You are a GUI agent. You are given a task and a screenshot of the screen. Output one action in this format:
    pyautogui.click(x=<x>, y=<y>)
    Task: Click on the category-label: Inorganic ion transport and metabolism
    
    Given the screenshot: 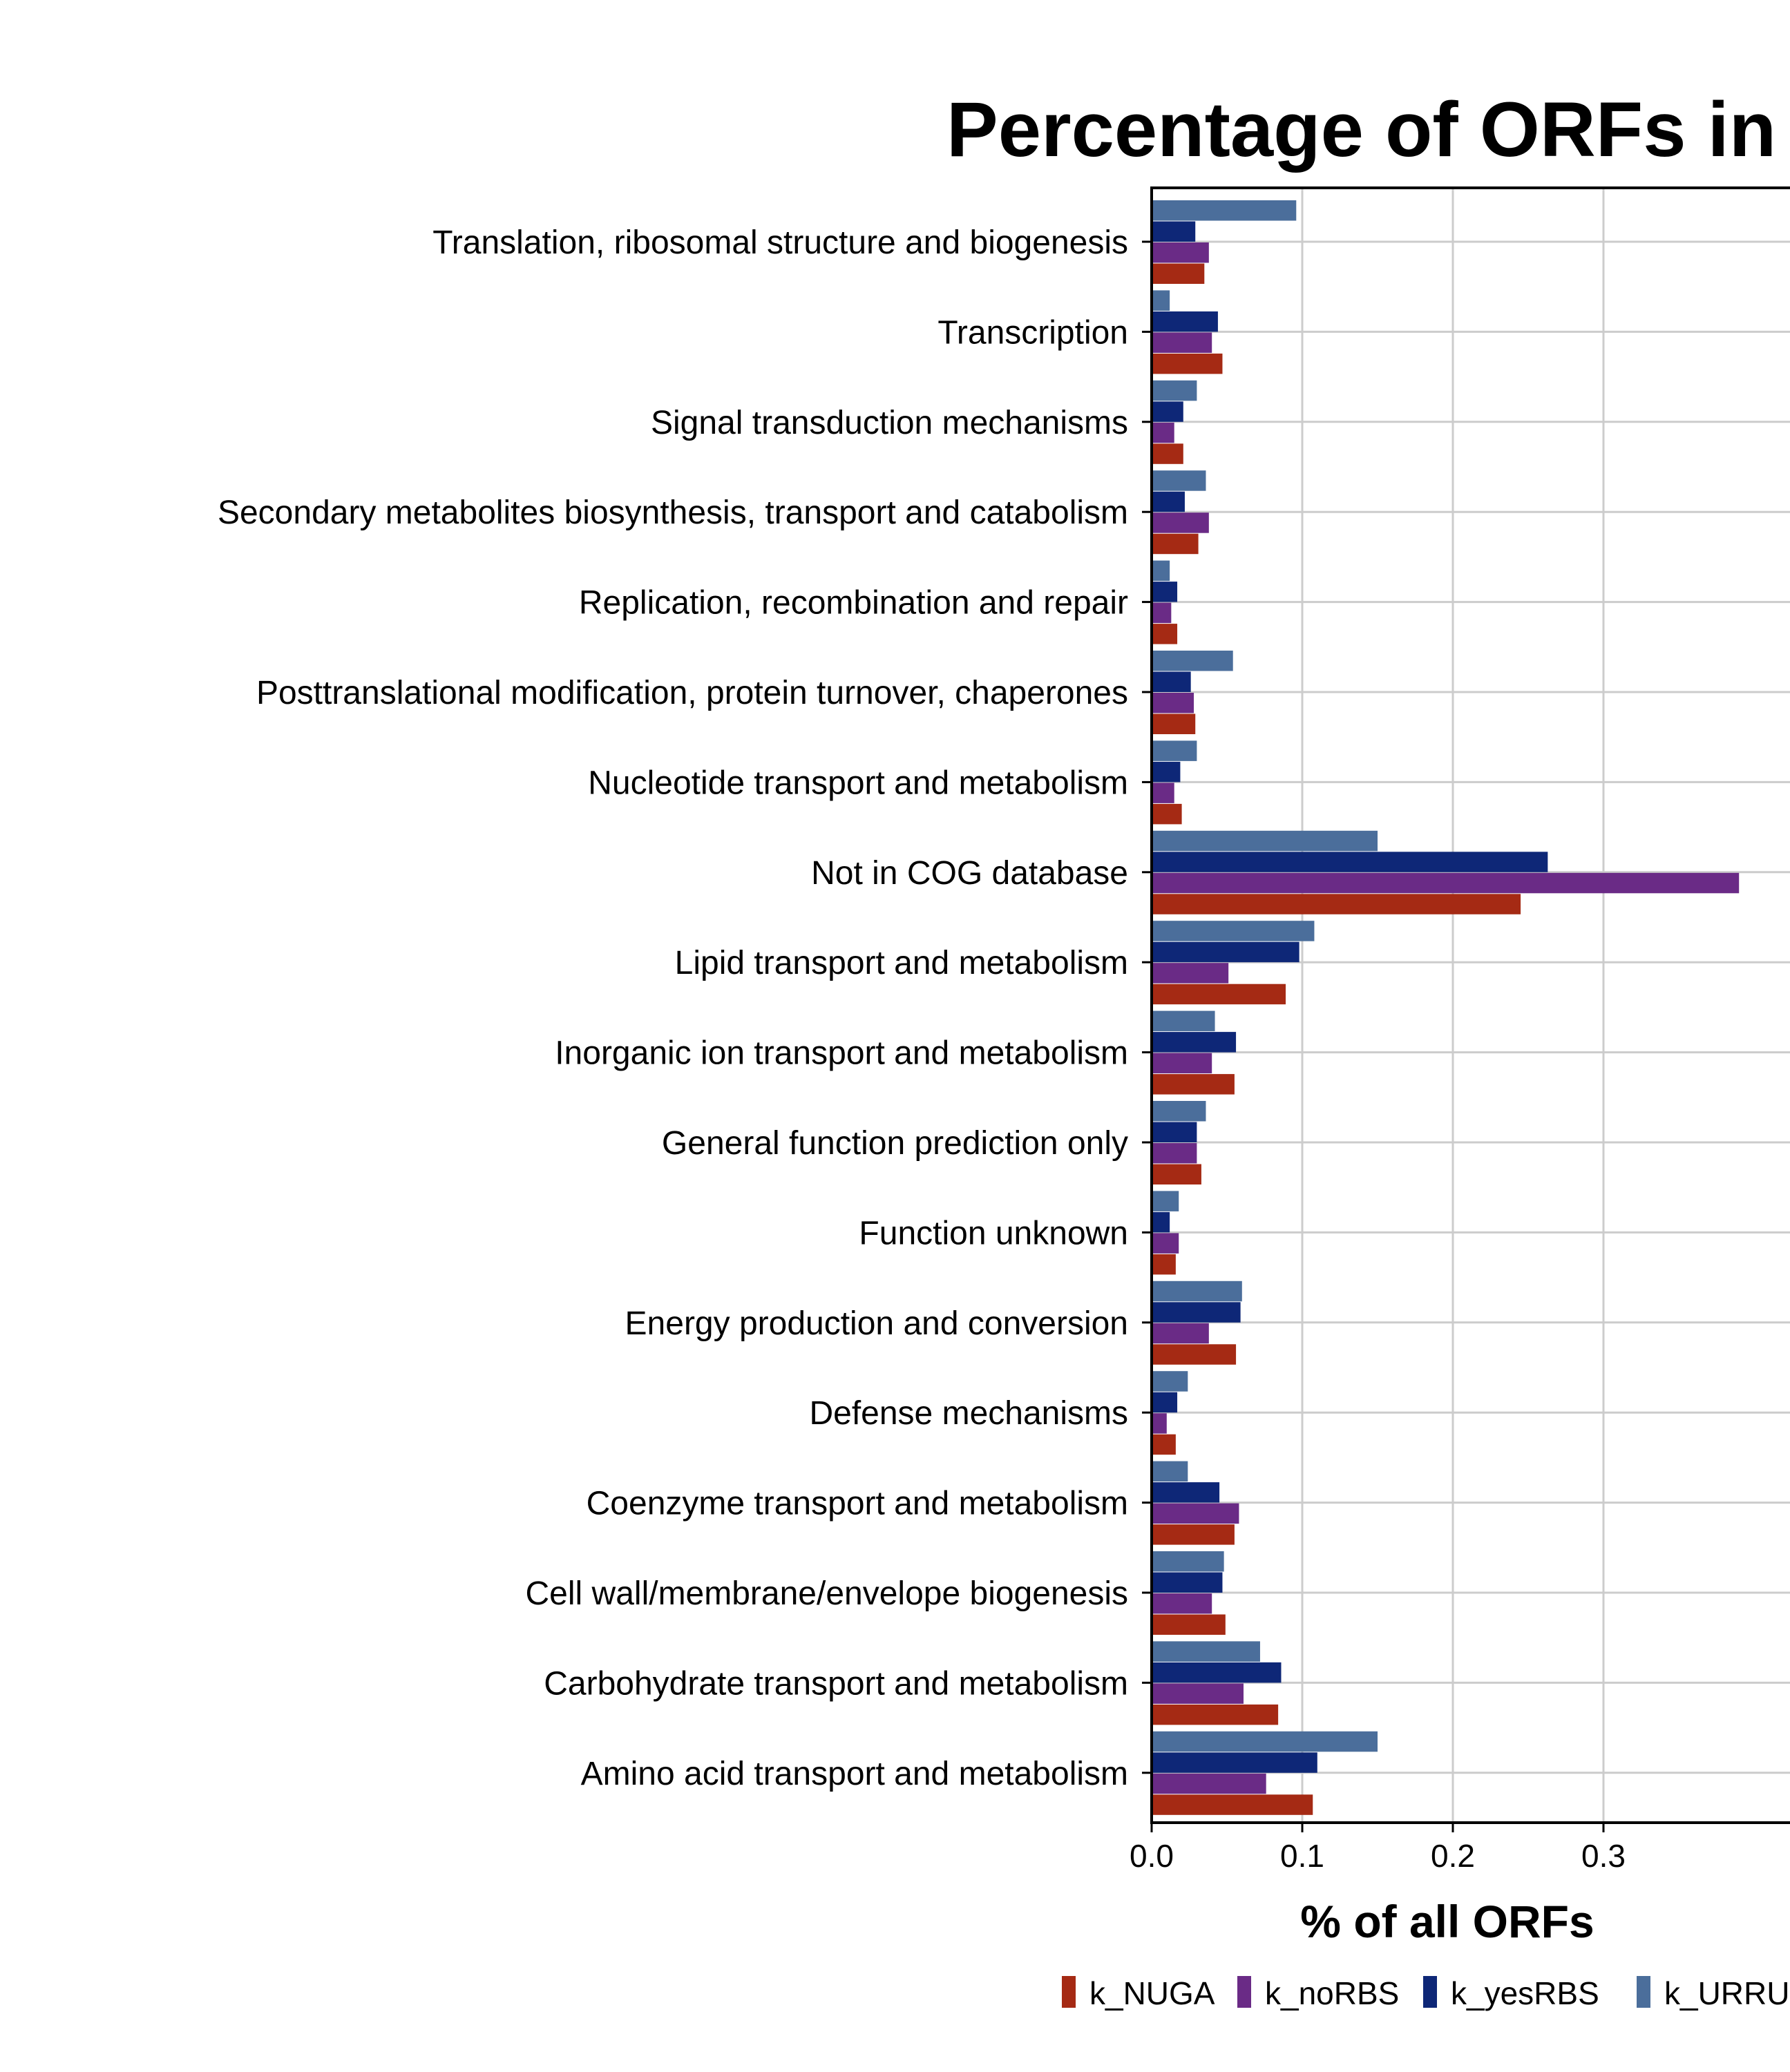 What is the action you would take?
    pyautogui.click(x=842, y=1053)
    